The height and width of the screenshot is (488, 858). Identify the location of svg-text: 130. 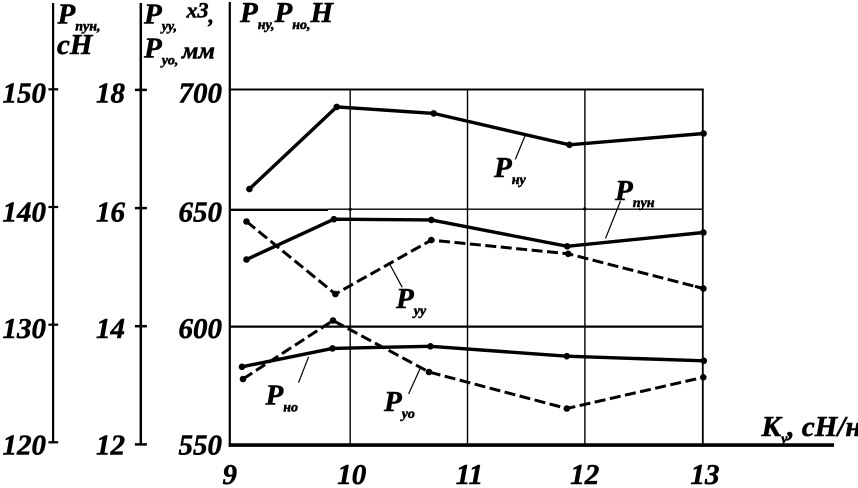
(25, 329).